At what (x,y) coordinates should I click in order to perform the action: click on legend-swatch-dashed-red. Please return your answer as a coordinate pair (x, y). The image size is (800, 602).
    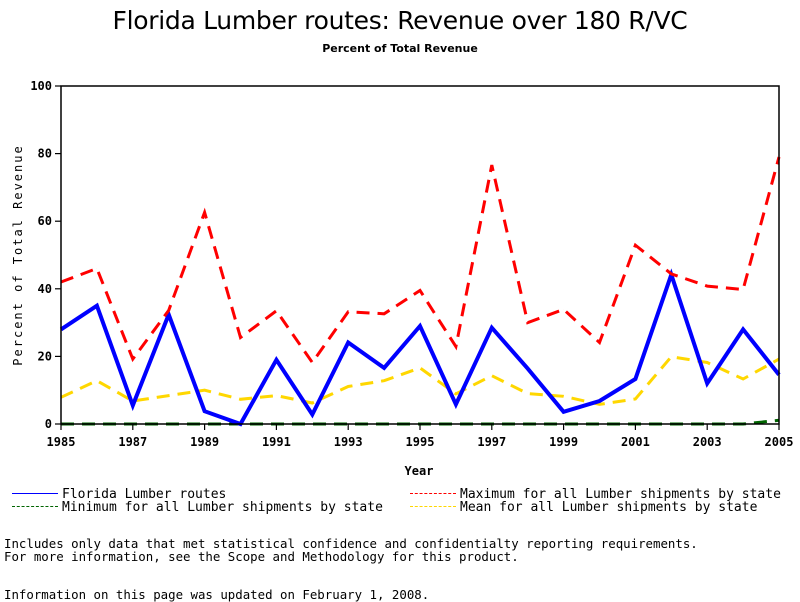
    Looking at the image, I should click on (433, 493).